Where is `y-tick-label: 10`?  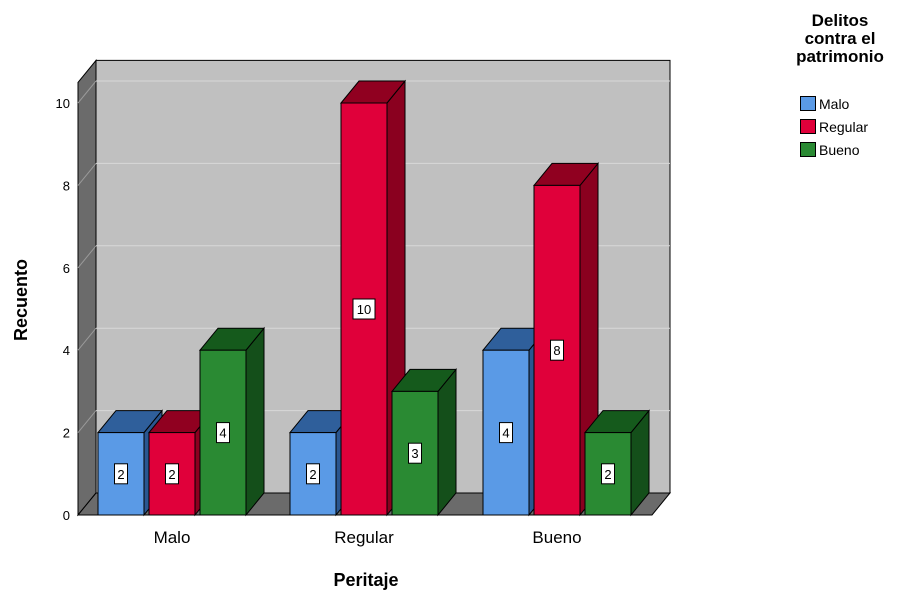
y-tick-label: 10 is located at coordinates (63, 103).